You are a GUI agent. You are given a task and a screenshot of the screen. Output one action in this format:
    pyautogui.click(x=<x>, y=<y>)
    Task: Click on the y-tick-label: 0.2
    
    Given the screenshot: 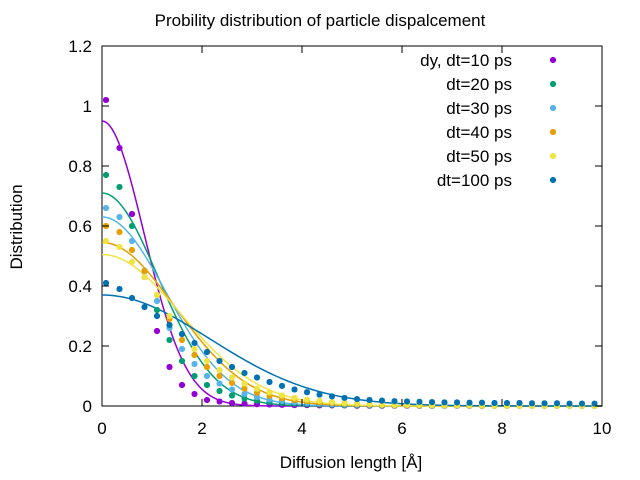 What is the action you would take?
    pyautogui.click(x=80, y=346)
    